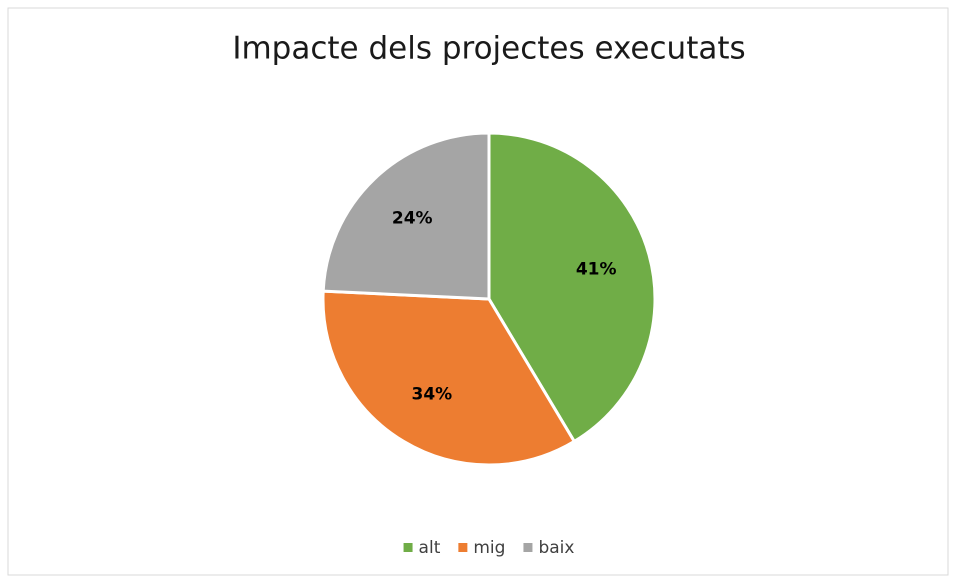  I want to click on data-label: 34%, so click(432, 394).